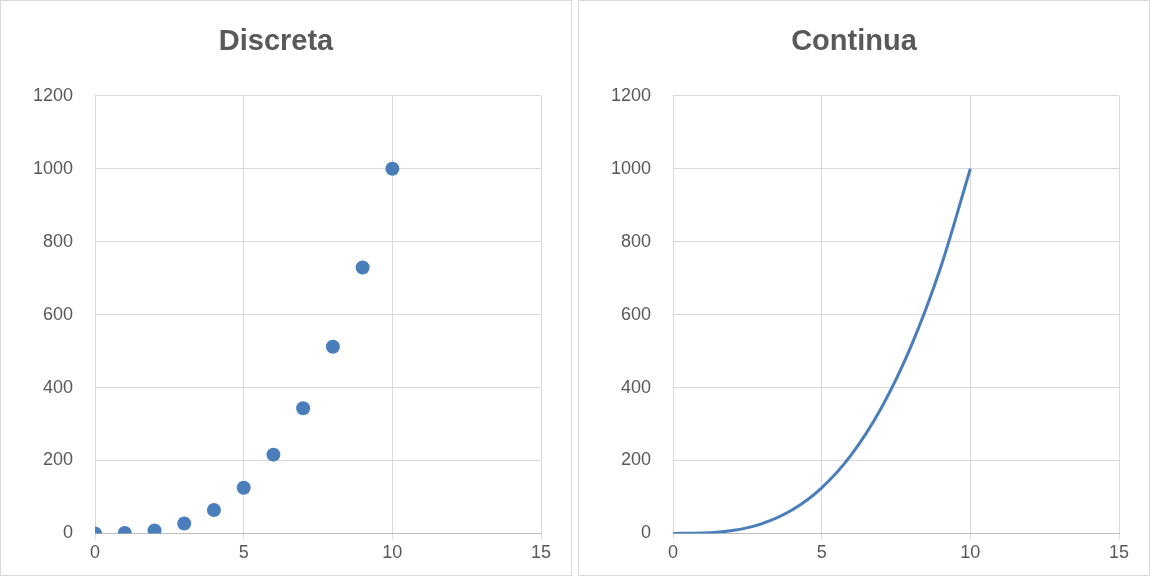  Describe the element at coordinates (854, 40) in the screenshot. I see `chart-title: Continua` at that location.